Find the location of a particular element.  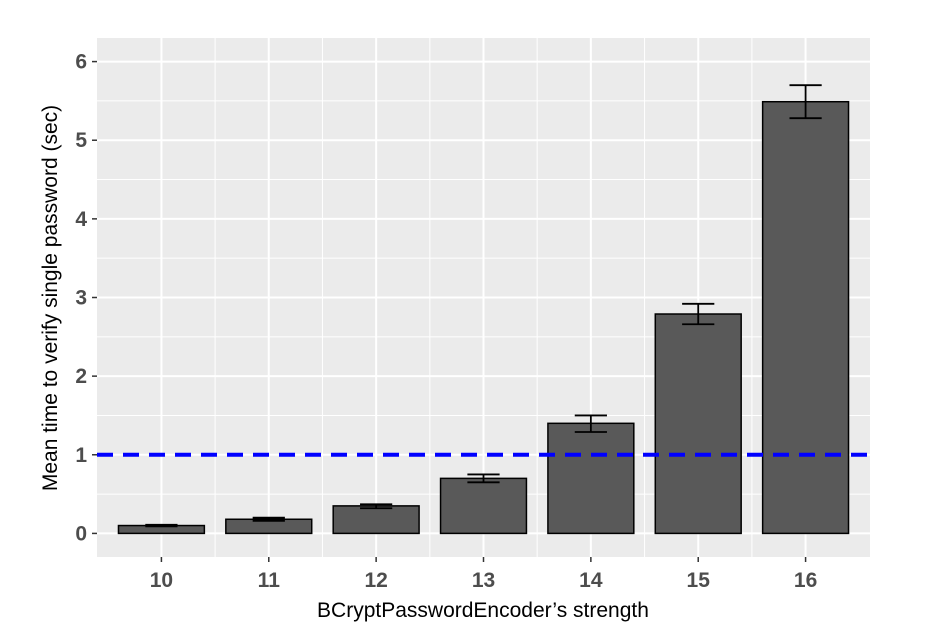

x-axis-ticks: 10 11 12 13 14 15 16 is located at coordinates (483, 574).